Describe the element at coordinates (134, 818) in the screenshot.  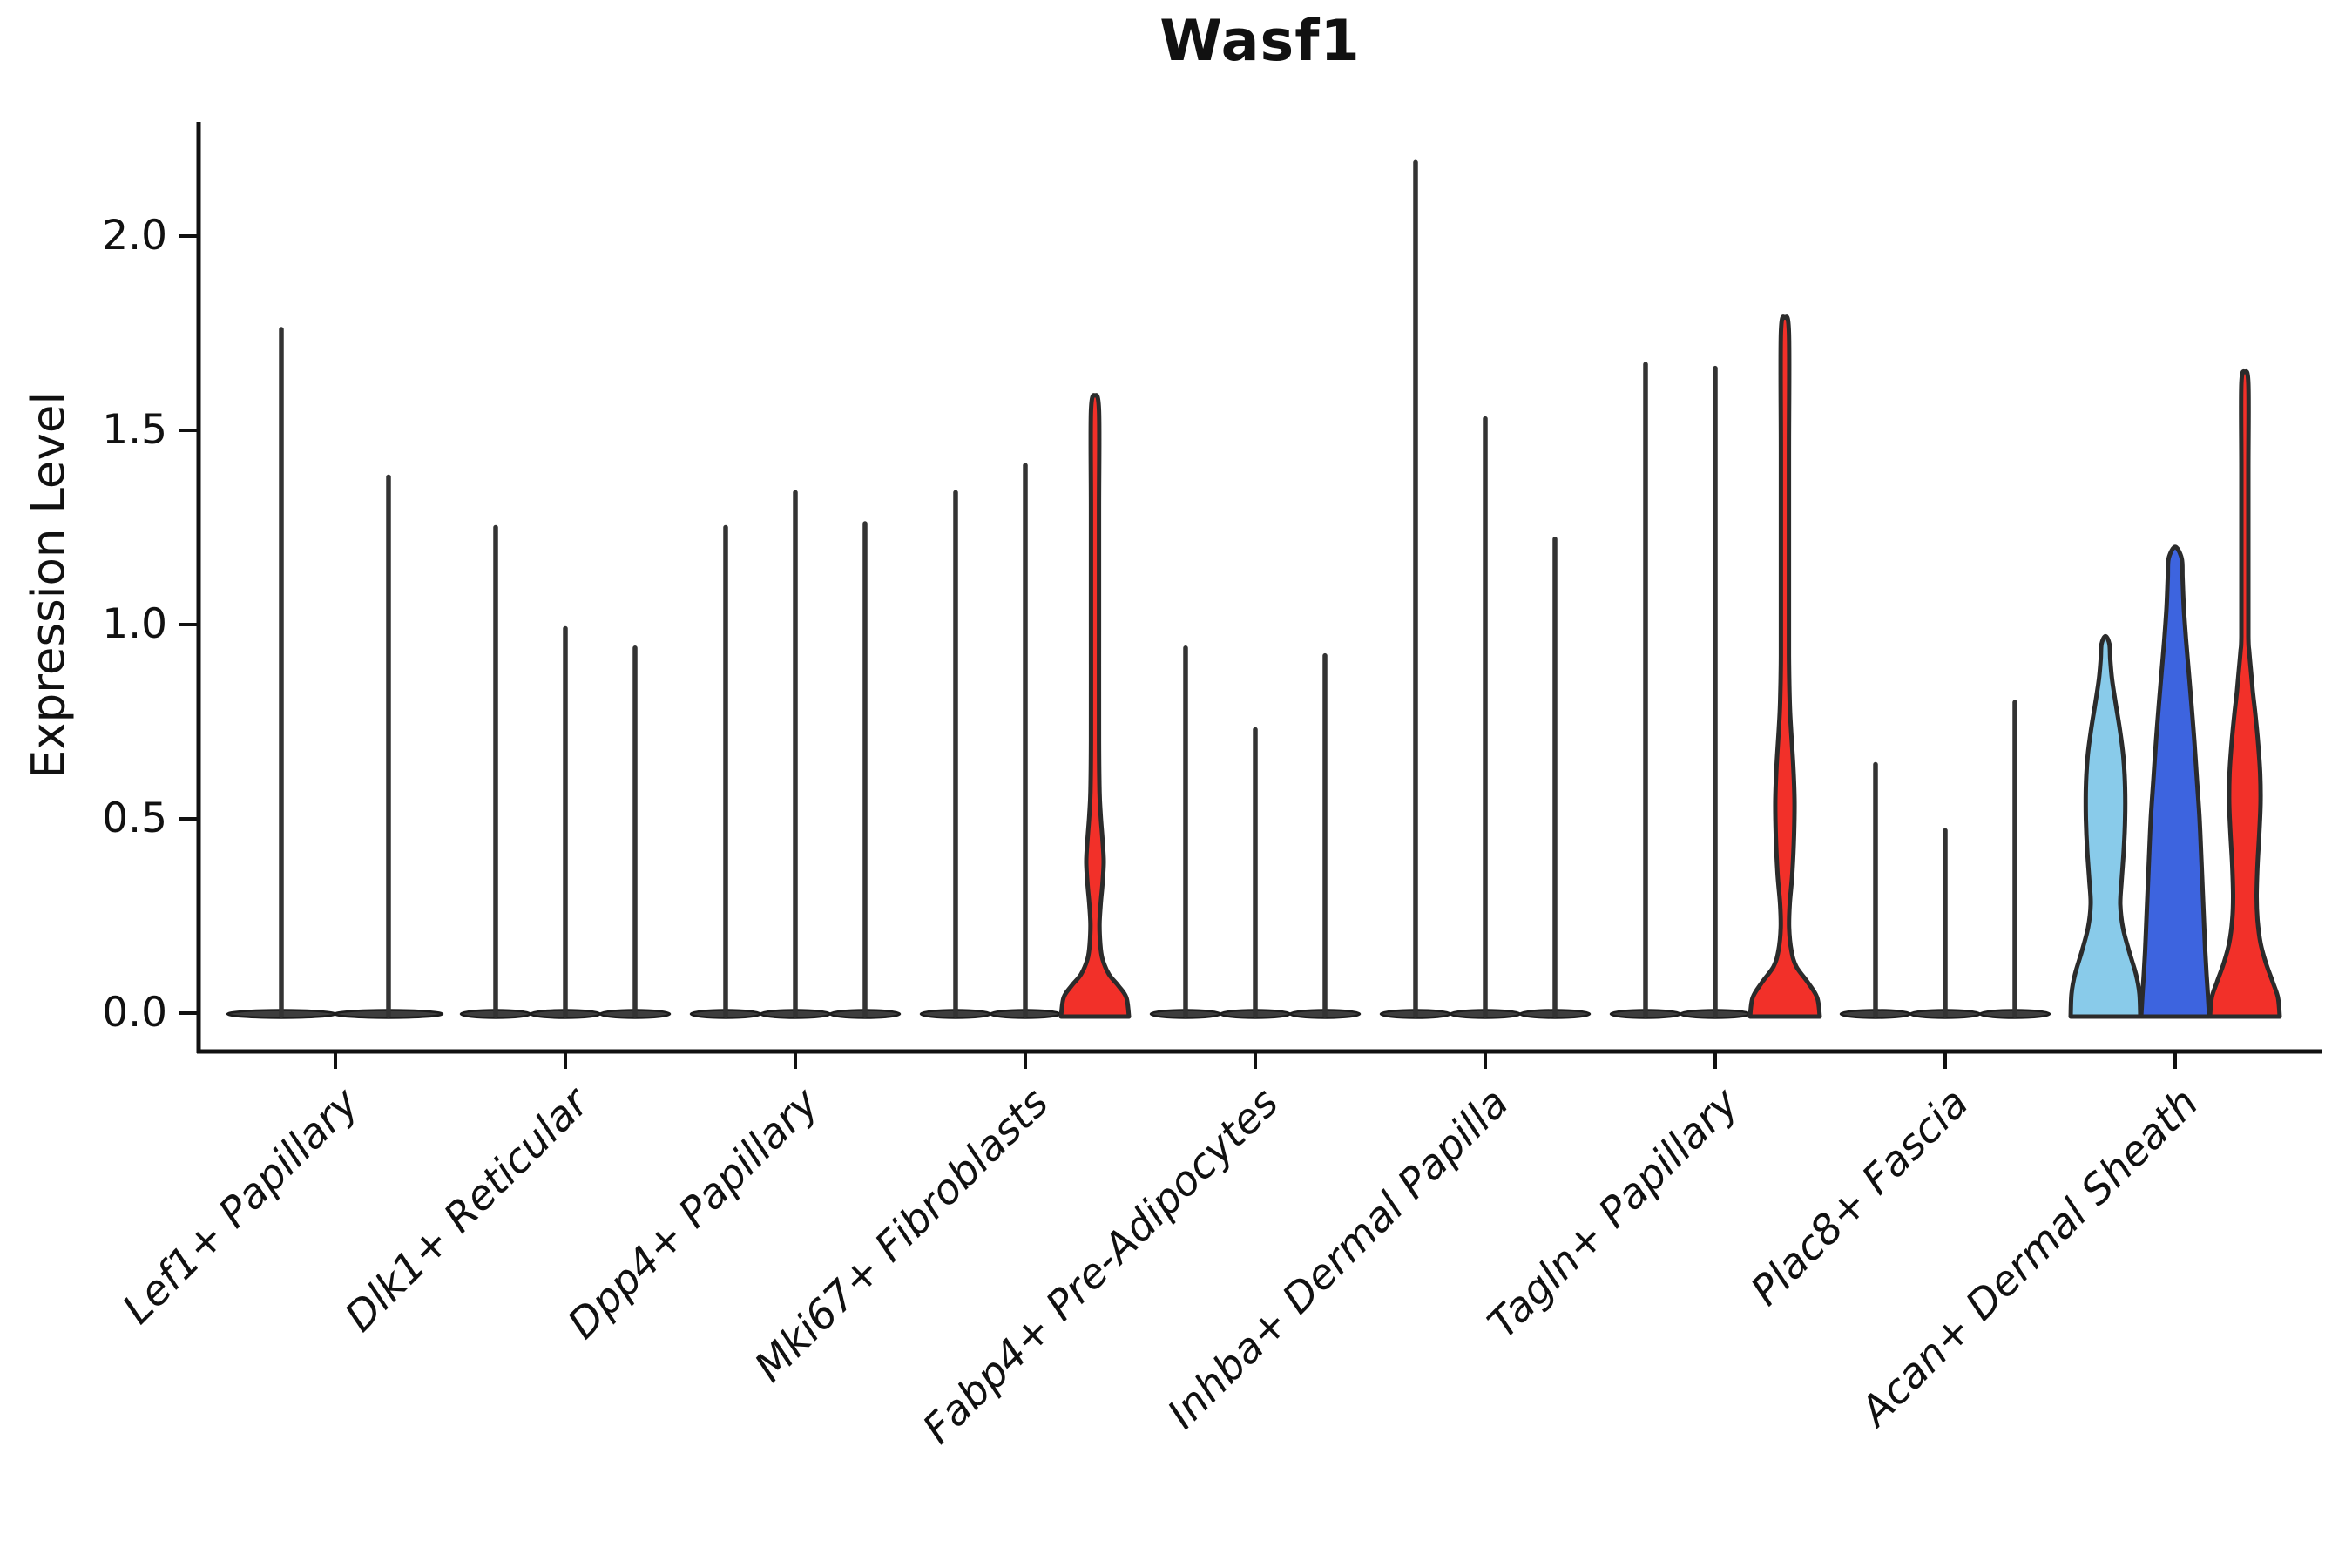
I see `y-tick-label: 0.5` at that location.